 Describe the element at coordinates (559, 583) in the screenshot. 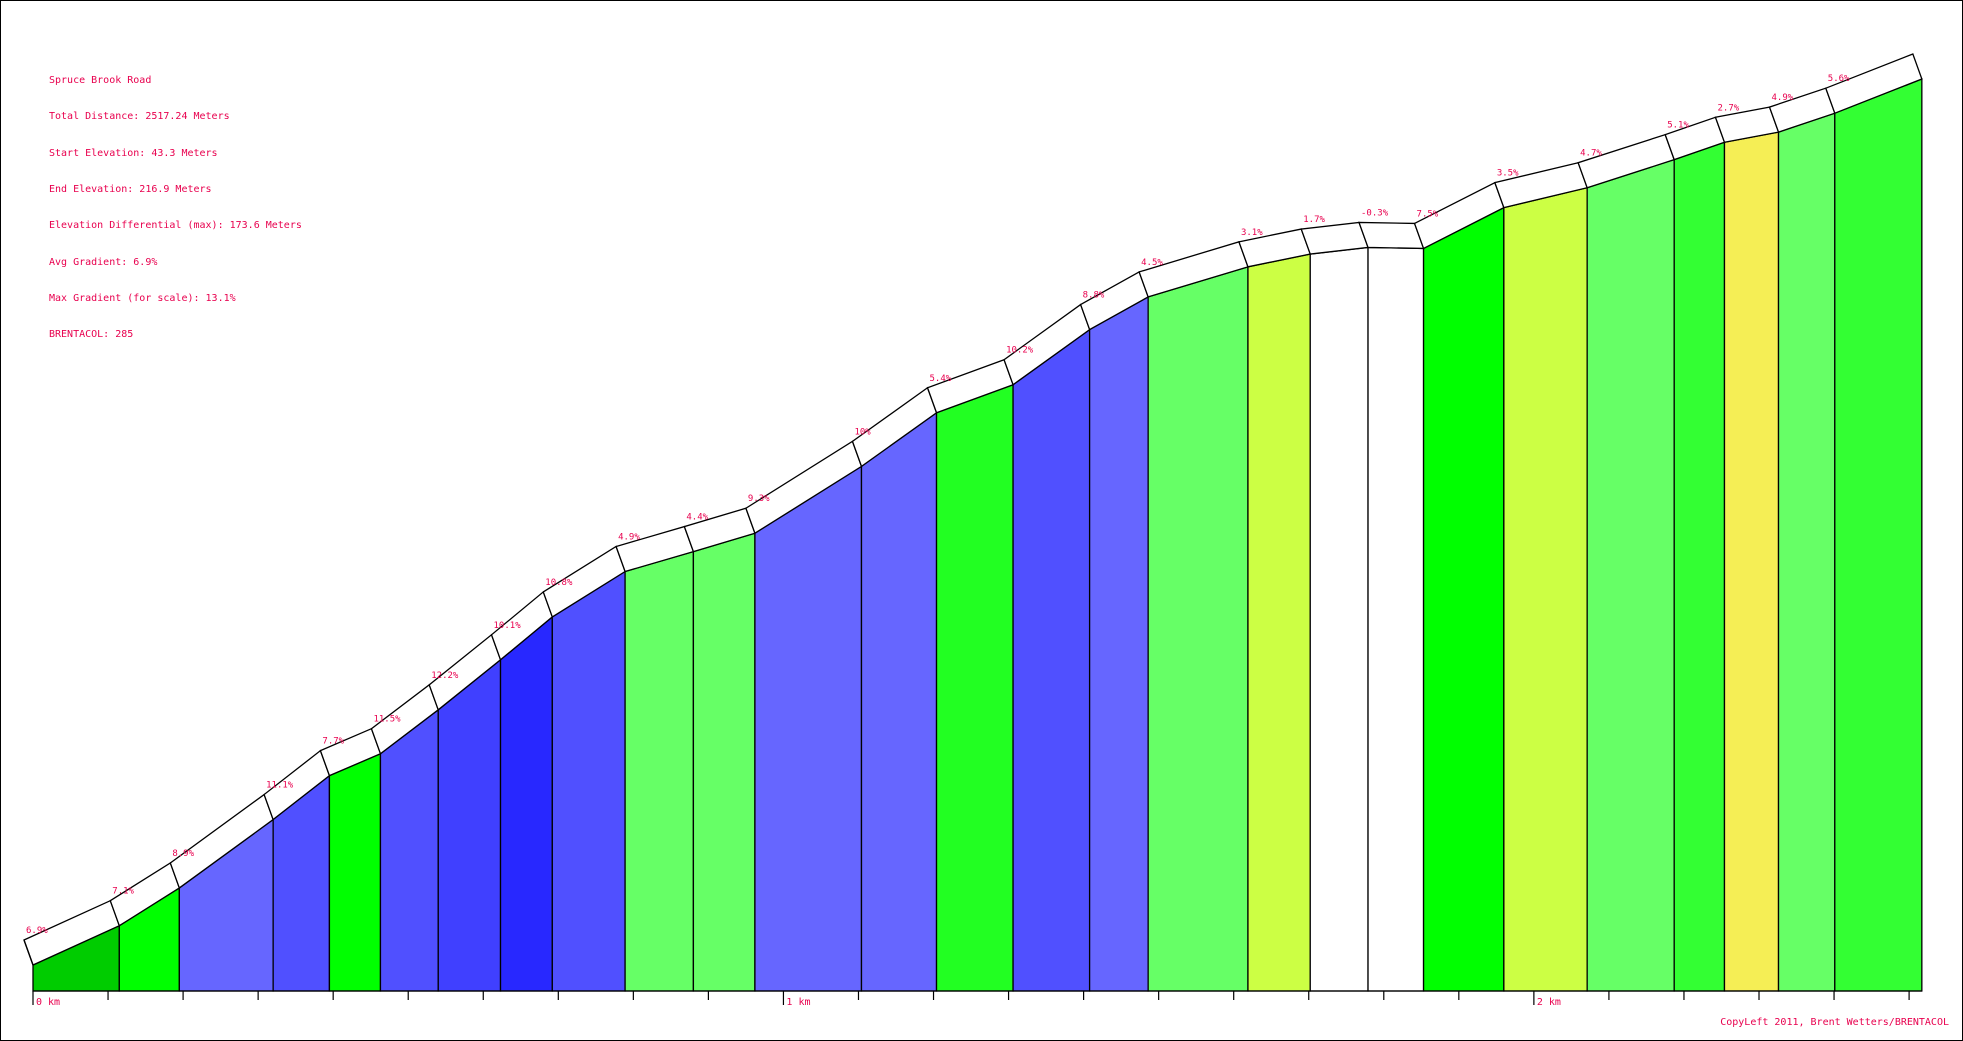

I see `gradient-label-8: 10.8%` at that location.